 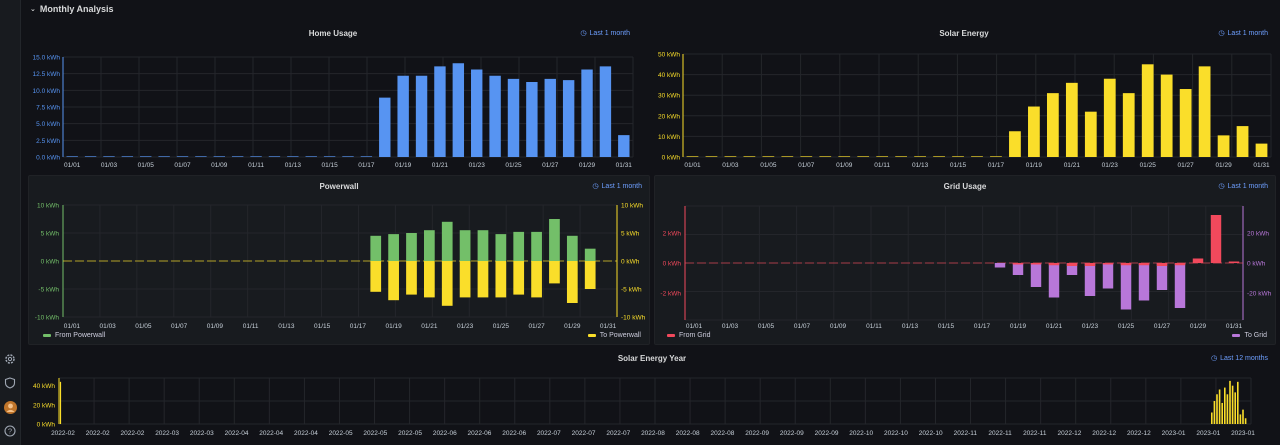 I want to click on row-collapse-toggle: ⌄ Monthly Analysis, so click(x=72, y=9).